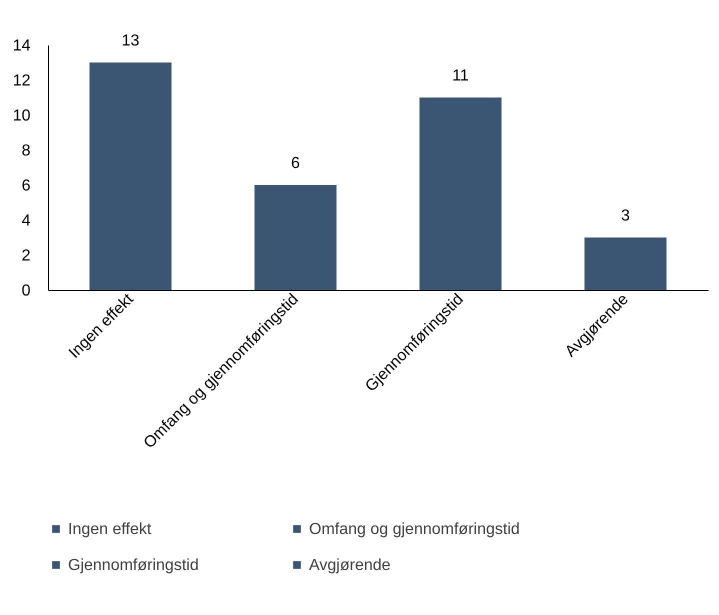  I want to click on y-tick-label: 14, so click(21, 46).